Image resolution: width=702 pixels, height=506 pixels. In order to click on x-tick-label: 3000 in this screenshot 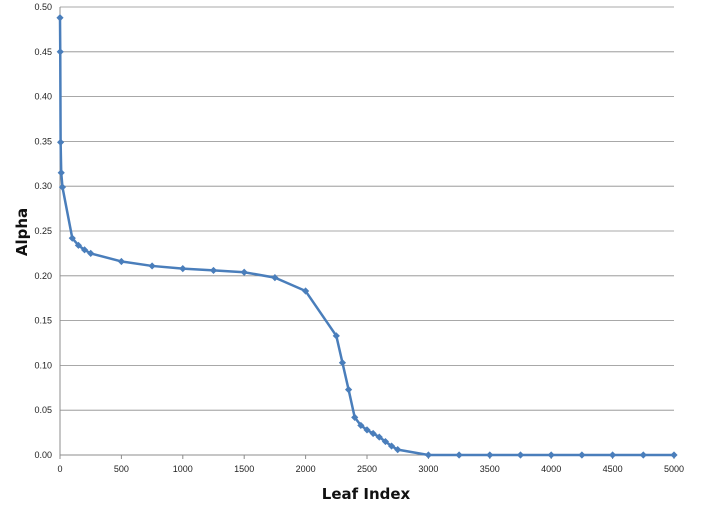, I will do `click(428, 469)`.